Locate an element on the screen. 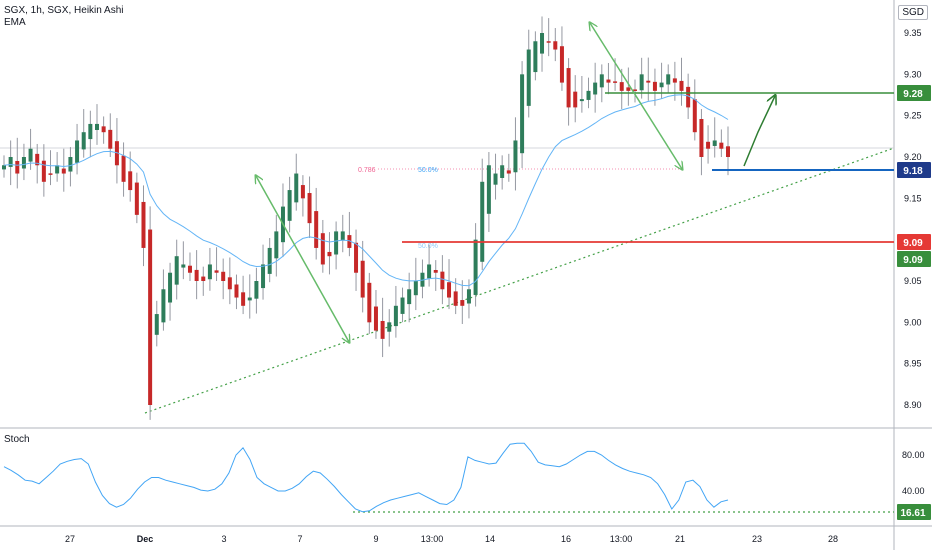 This screenshot has height=550, width=932. currency-button: SGD is located at coordinates (913, 12).